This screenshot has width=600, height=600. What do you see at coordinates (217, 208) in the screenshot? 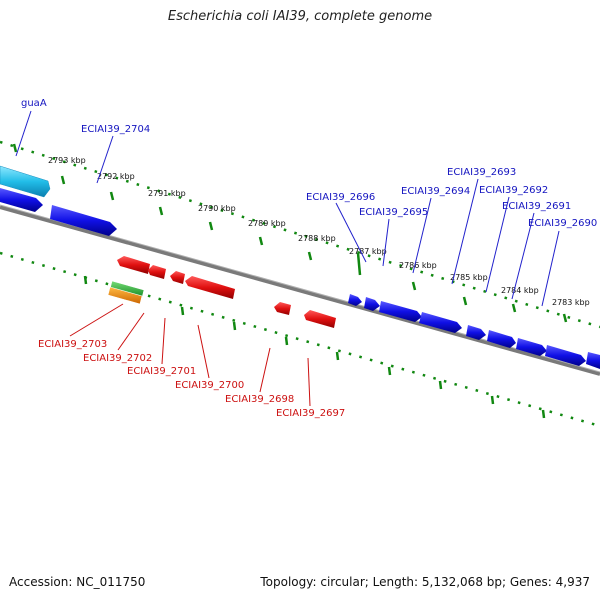
I see `ruler-label: 2790 kbp` at bounding box center [217, 208].